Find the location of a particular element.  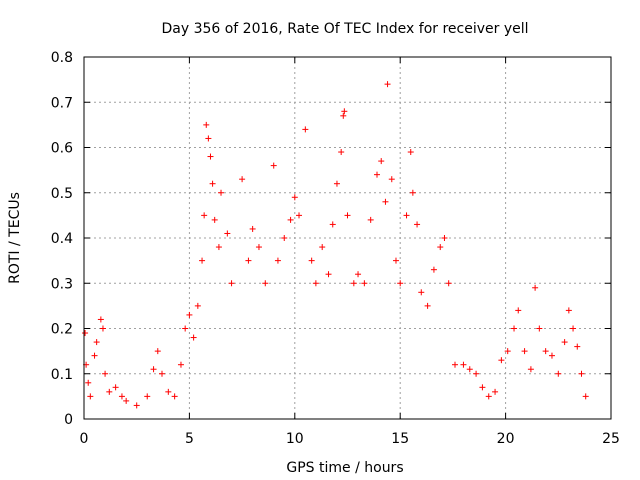

y-tick-label: 0.1 is located at coordinates (62, 375).